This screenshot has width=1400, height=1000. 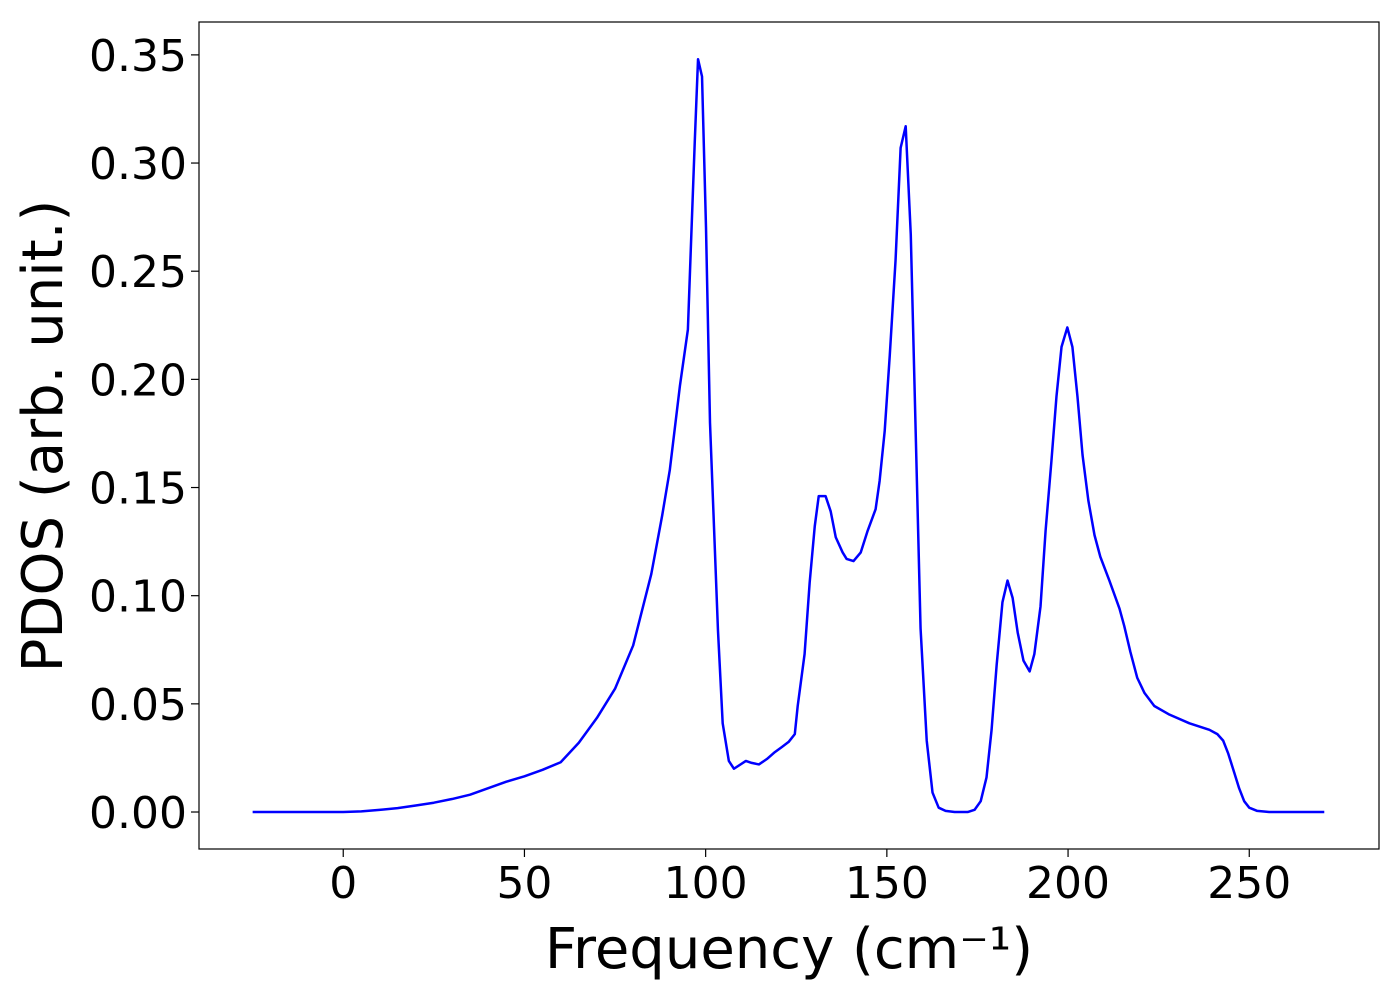 I want to click on x-tick-label: 150, so click(x=887, y=883).